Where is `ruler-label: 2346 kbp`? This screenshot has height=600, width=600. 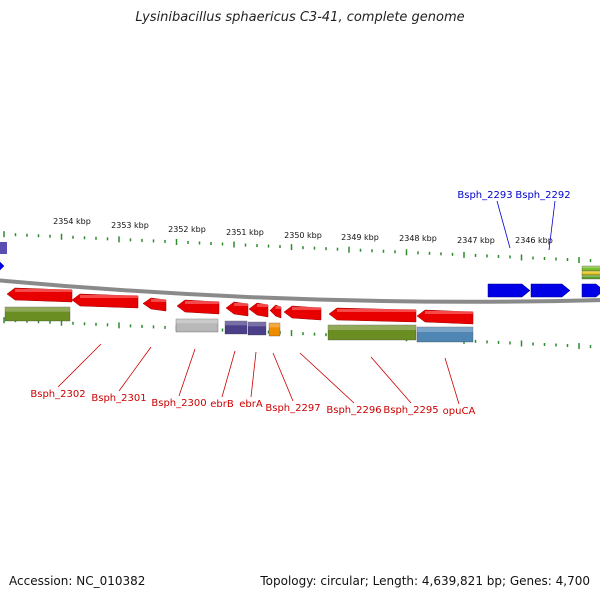
ruler-label: 2346 kbp is located at coordinates (534, 240).